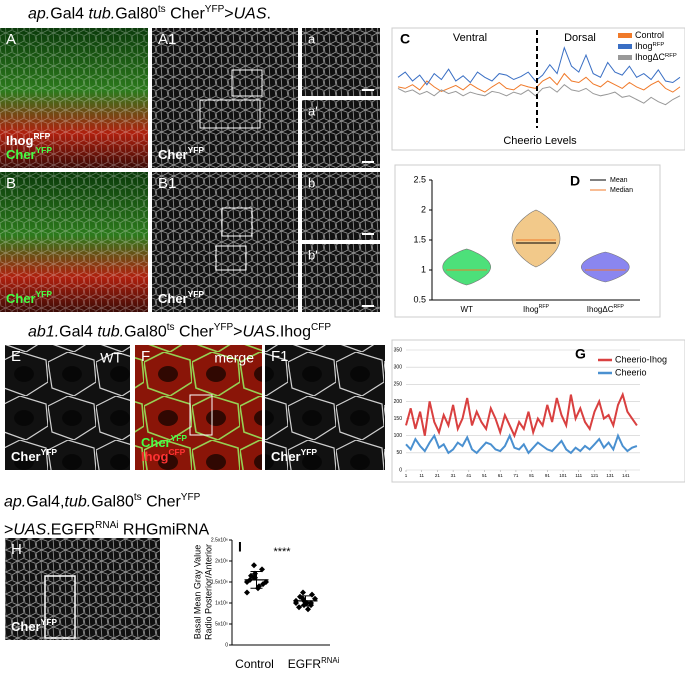 The height and width of the screenshot is (677, 685). I want to click on x-tick-label: 91, so click(548, 475).